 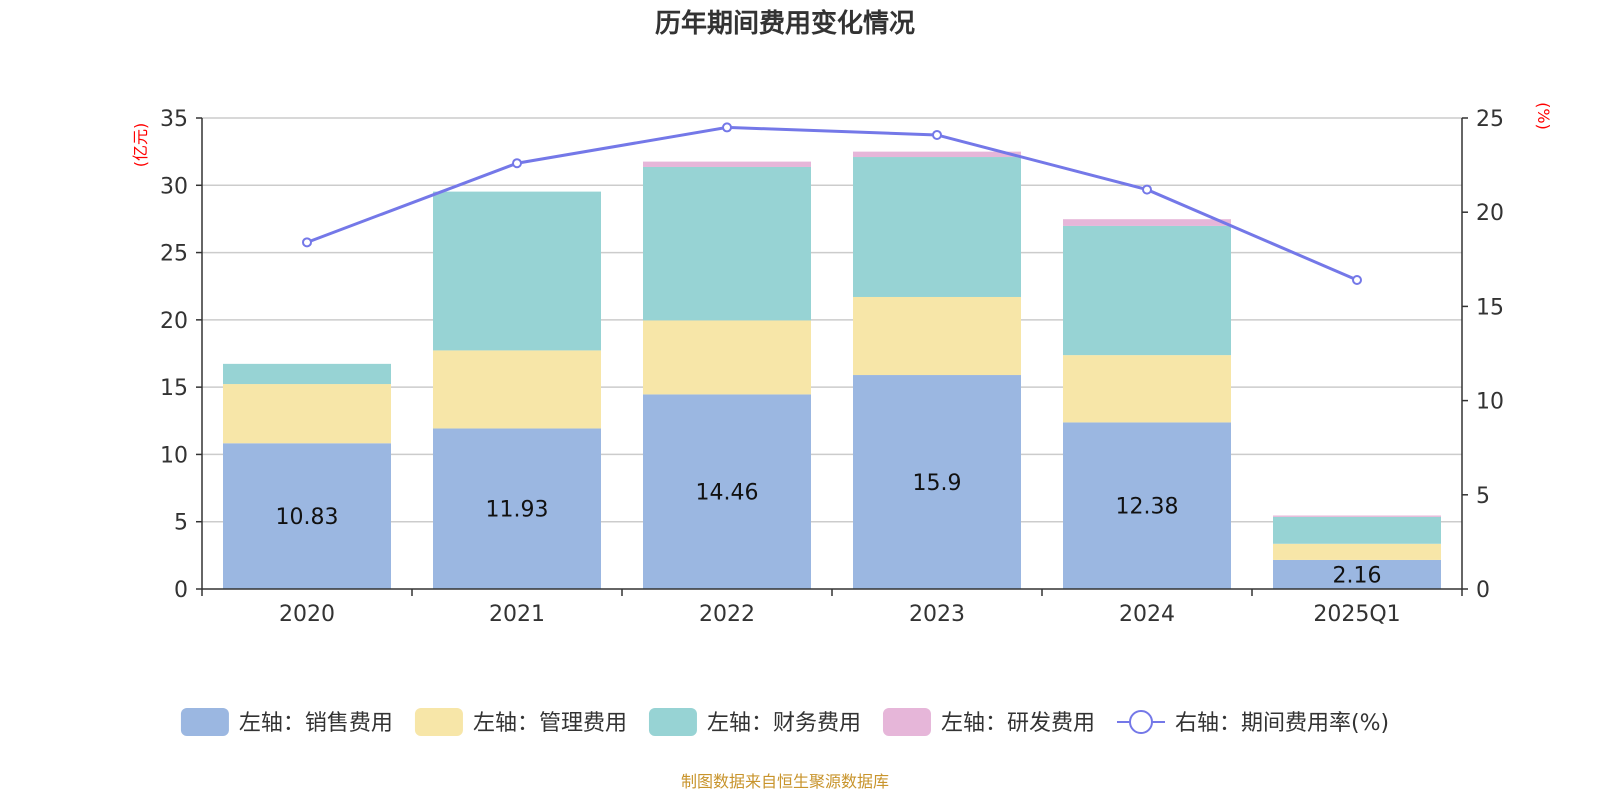 I want to click on right-tick-label: 5, so click(x=1483, y=496).